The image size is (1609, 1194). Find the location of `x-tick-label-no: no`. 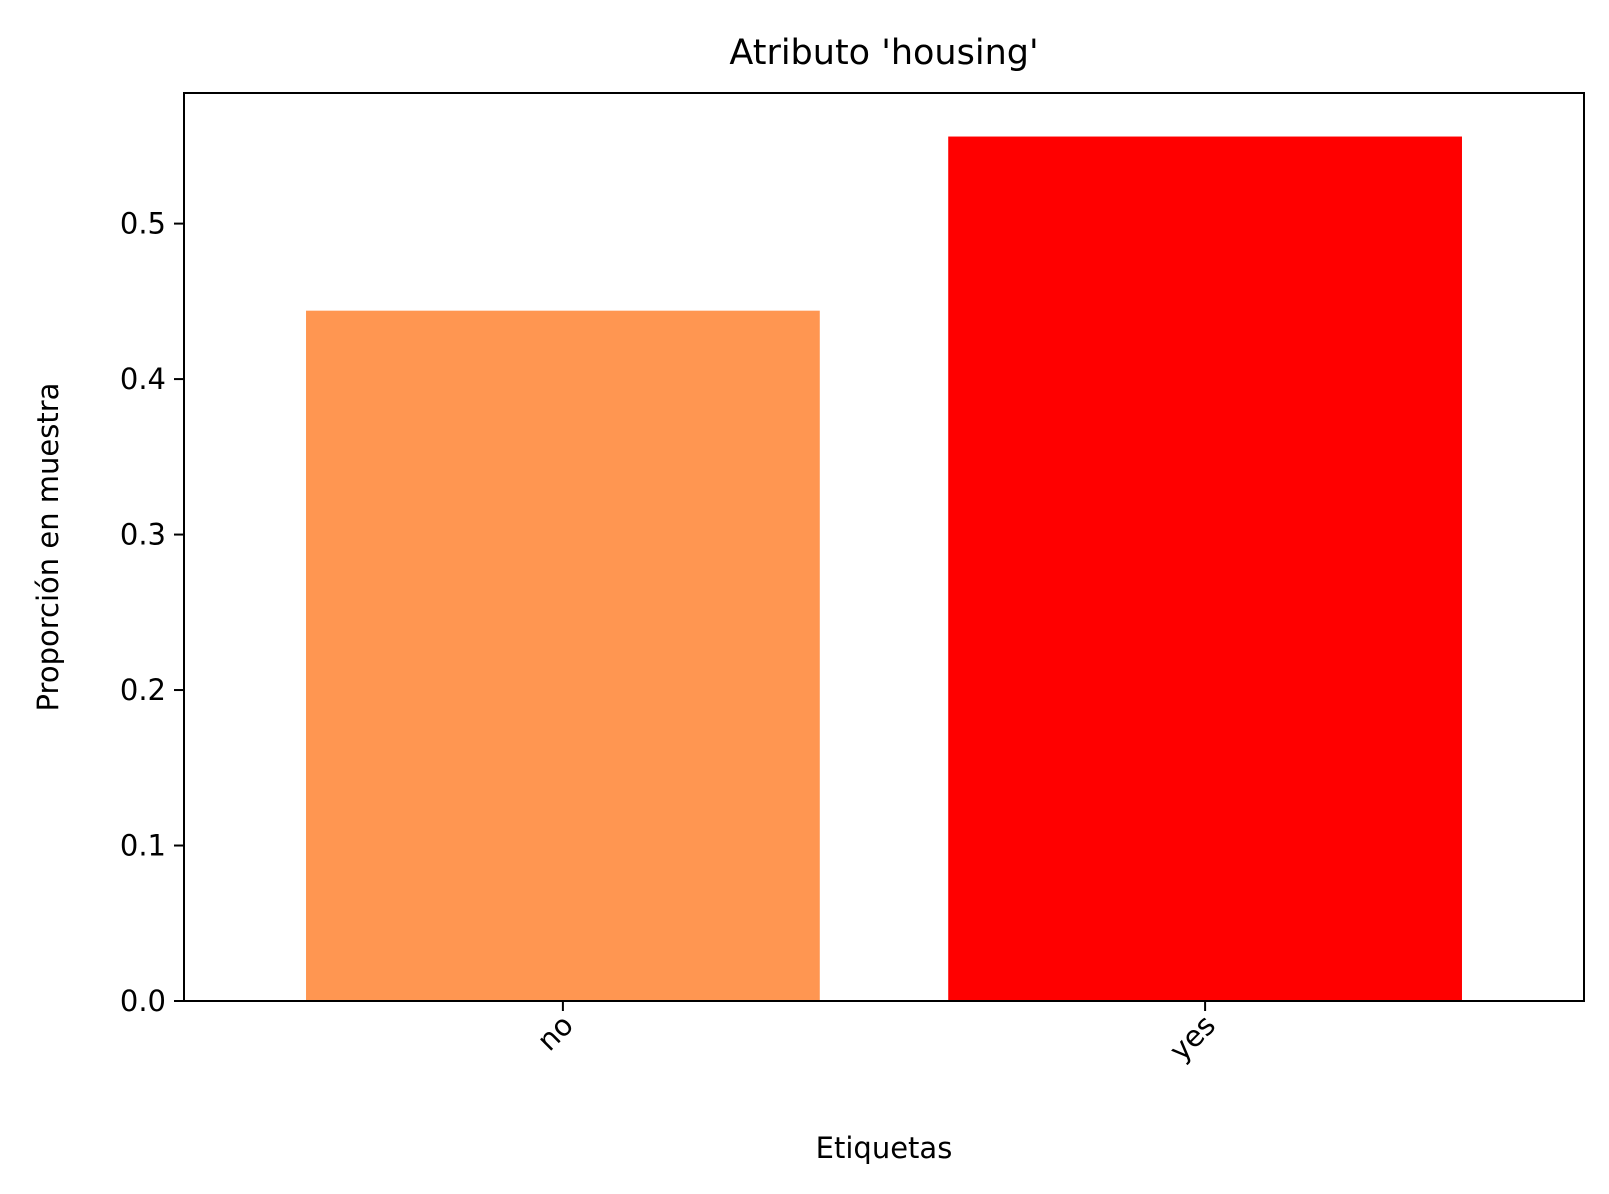

x-tick-label-no: no is located at coordinates (555, 1033).